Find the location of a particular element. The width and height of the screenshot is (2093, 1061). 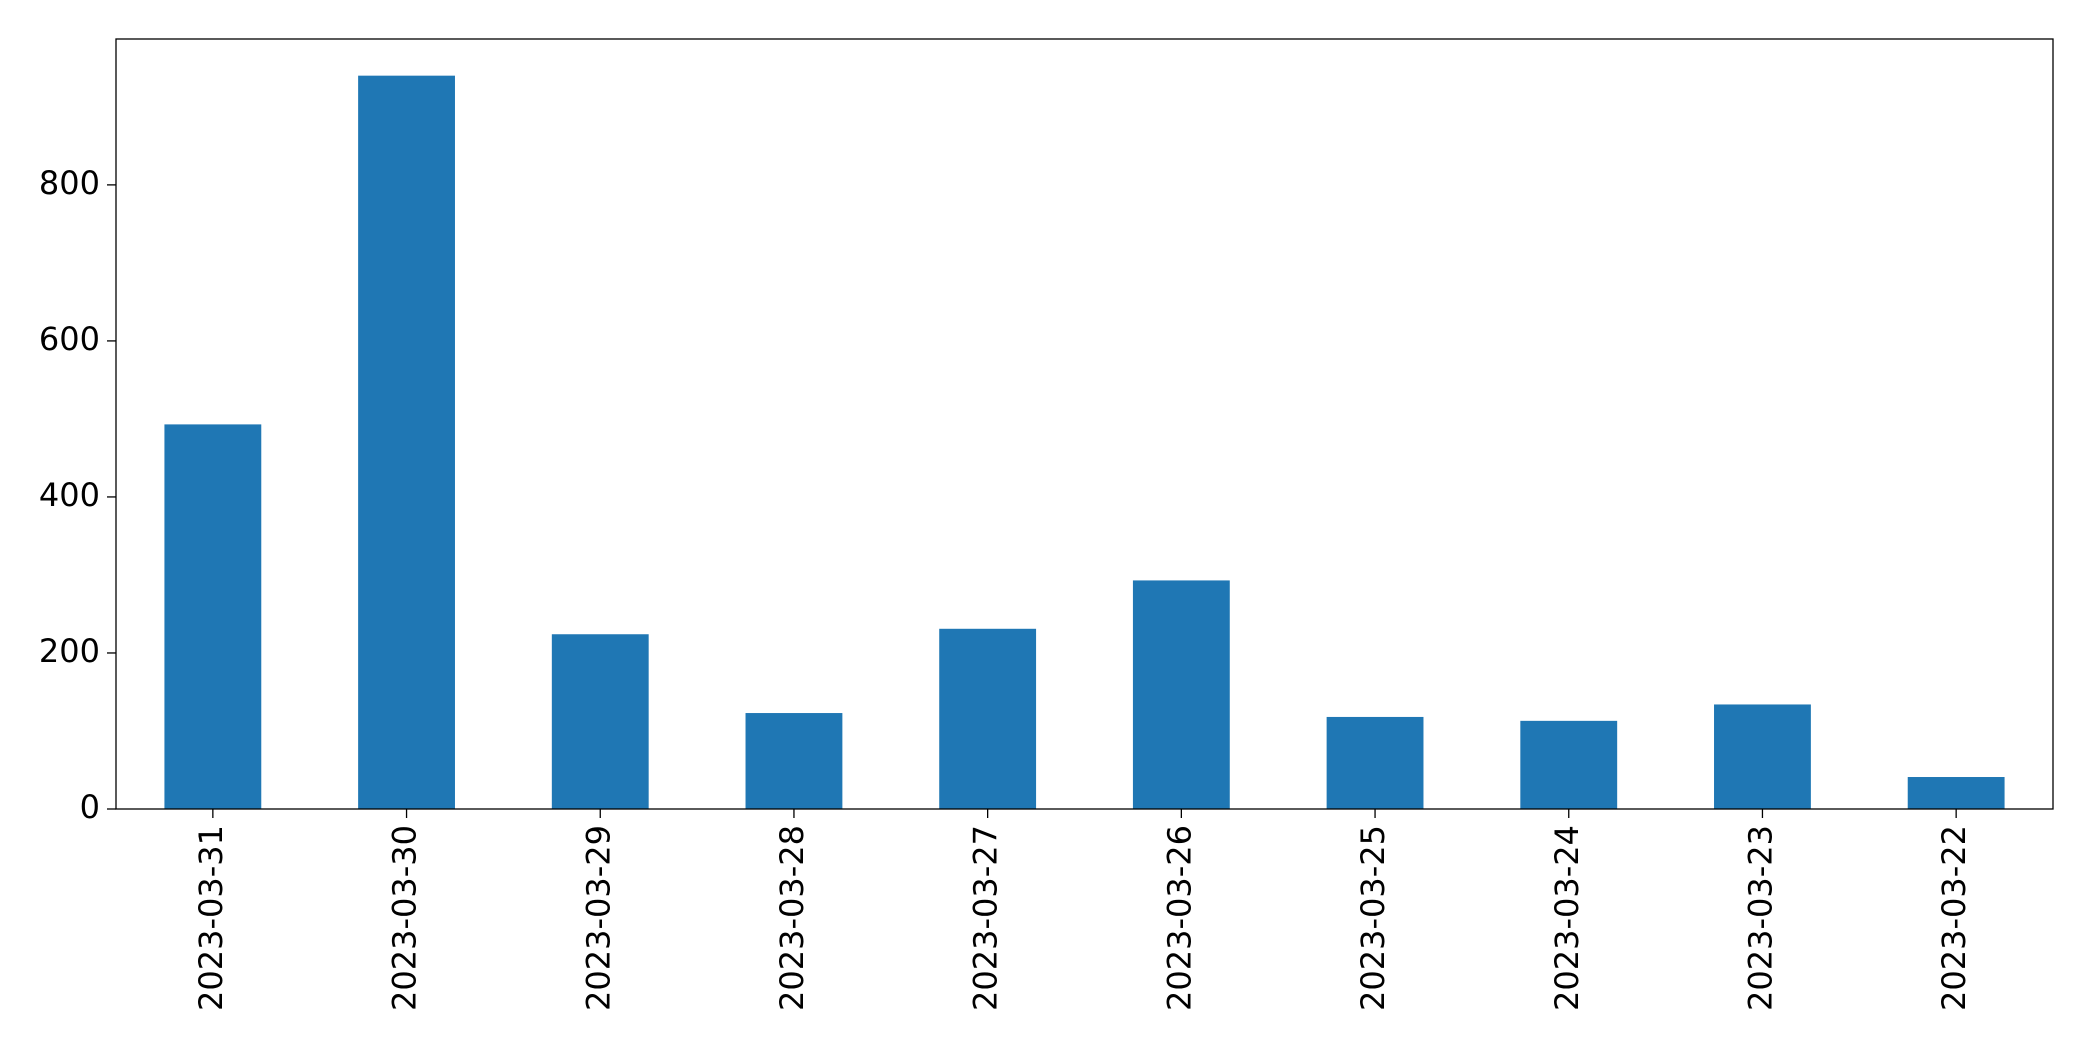

y-tick-label: 600 is located at coordinates (69, 339).